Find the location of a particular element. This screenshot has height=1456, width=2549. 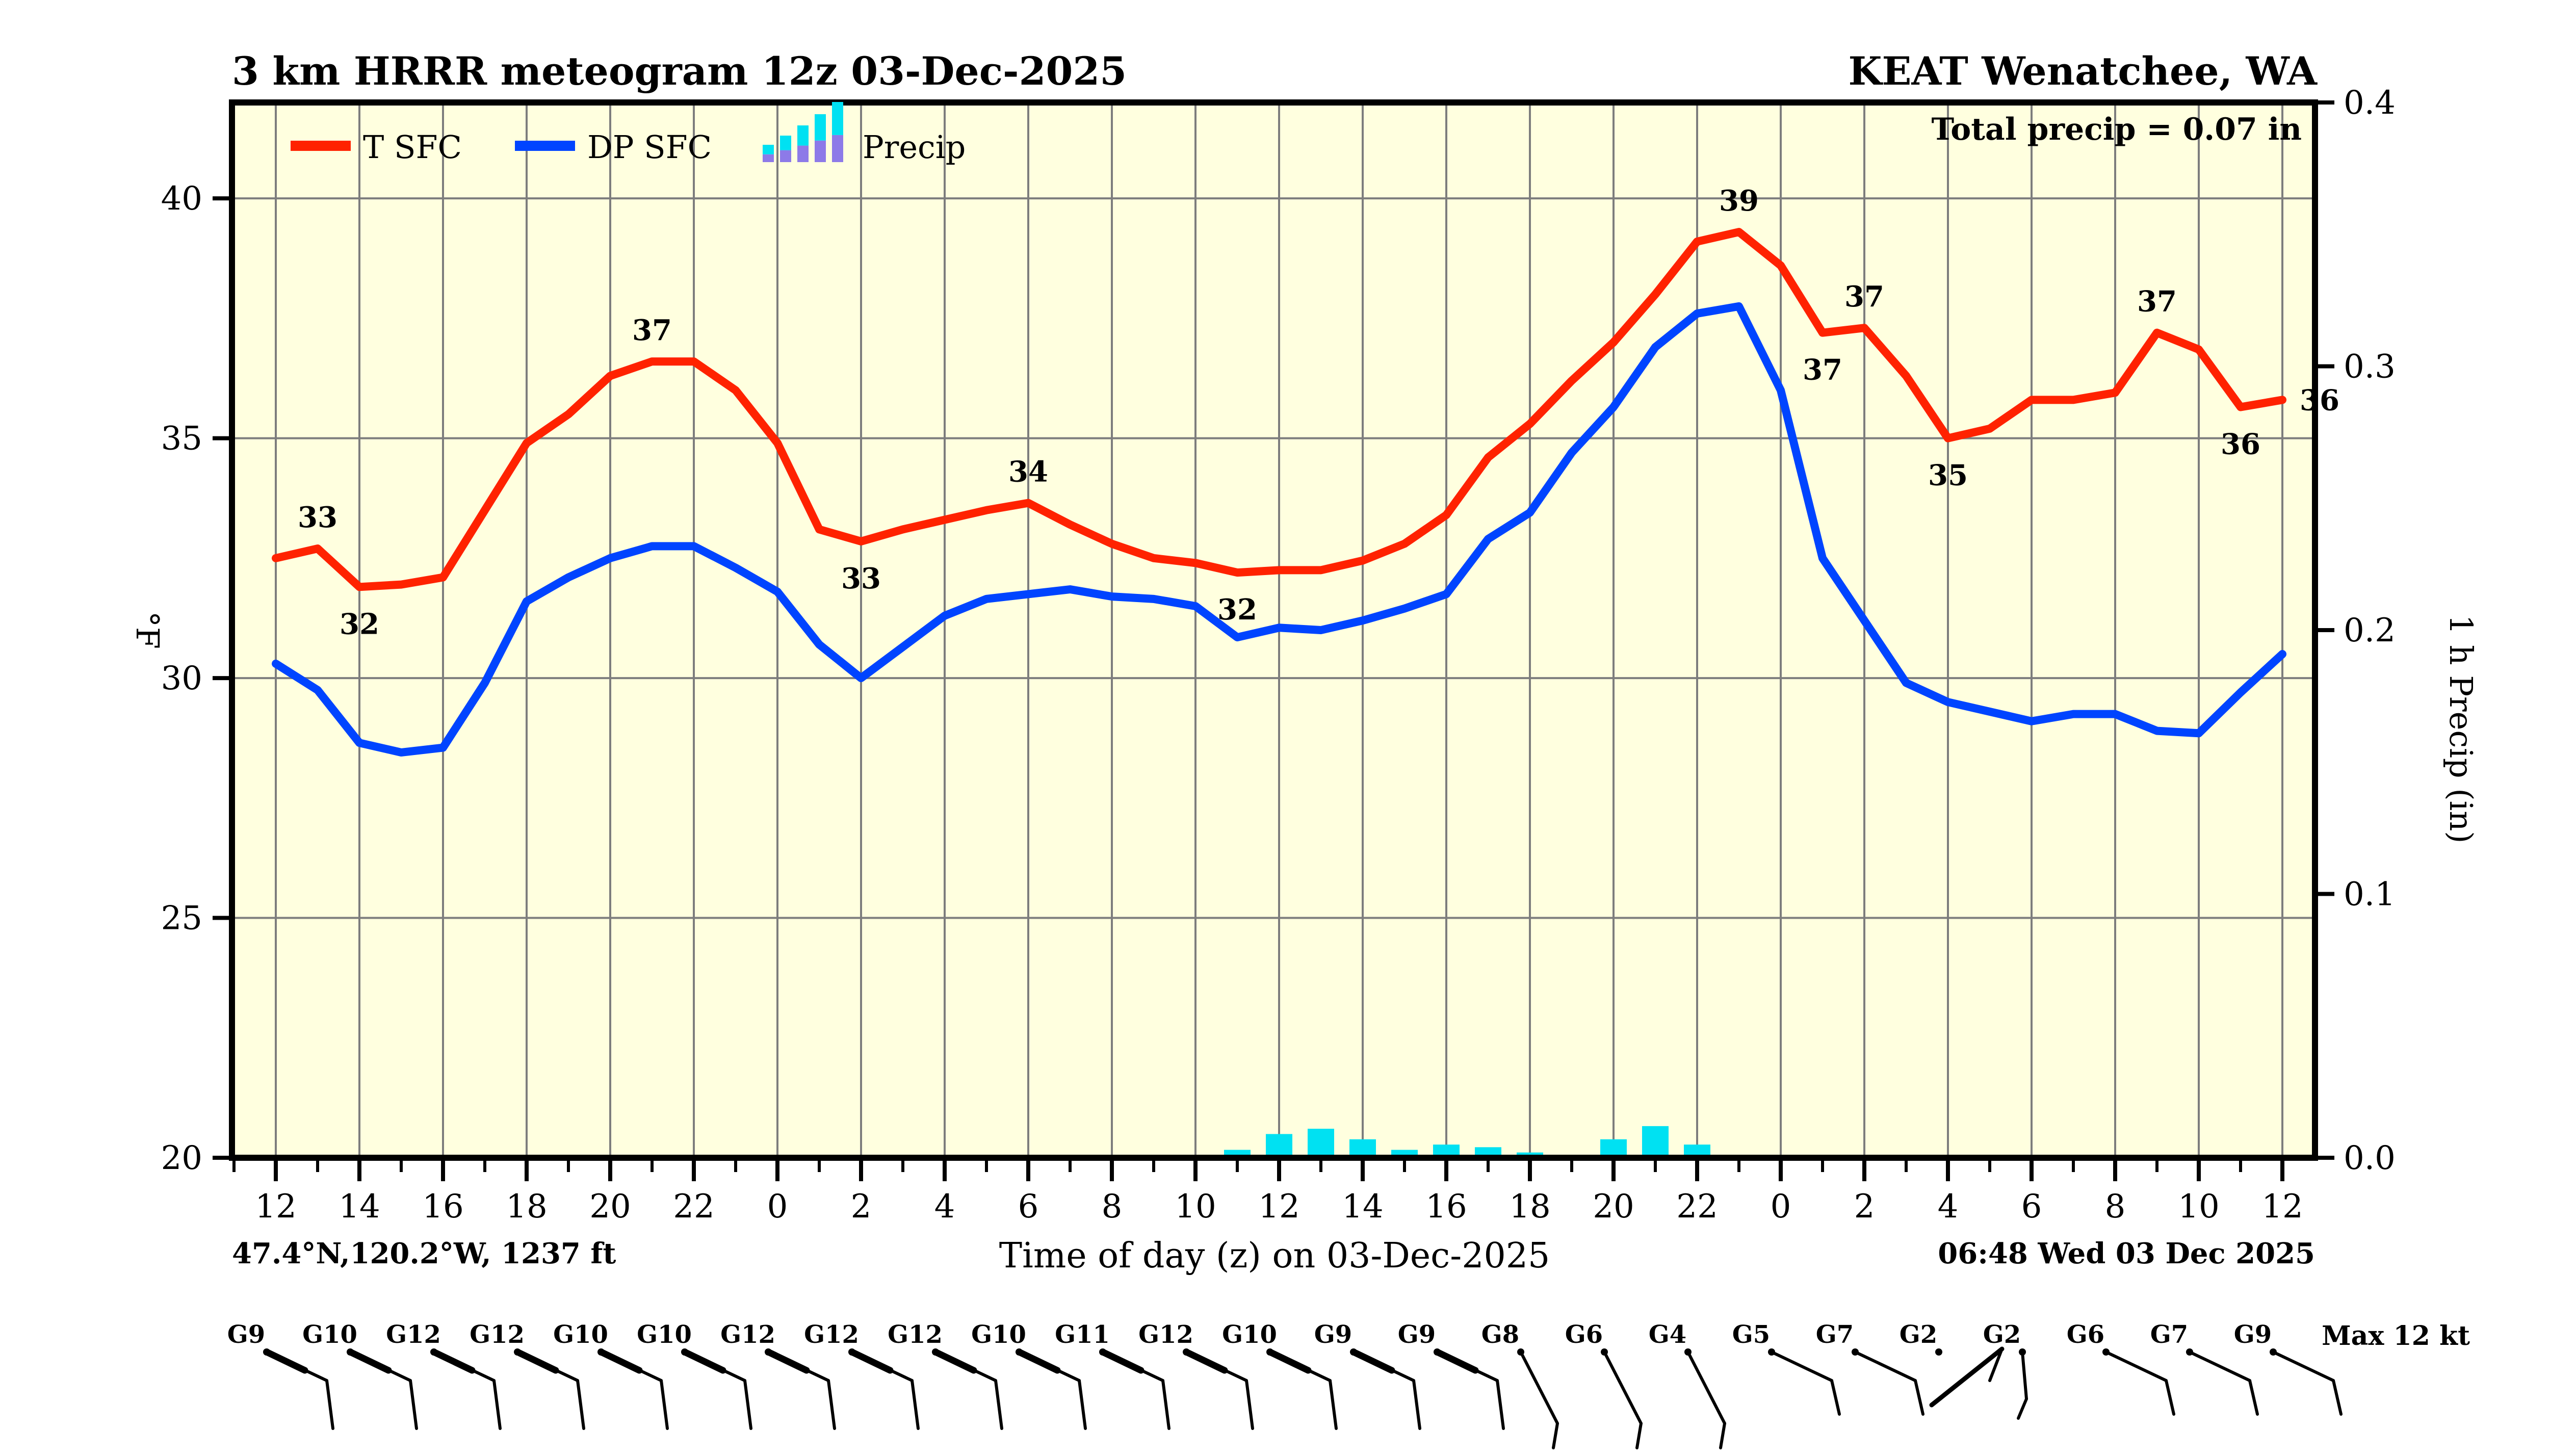

temp-point-label: 39 is located at coordinates (1739, 201).